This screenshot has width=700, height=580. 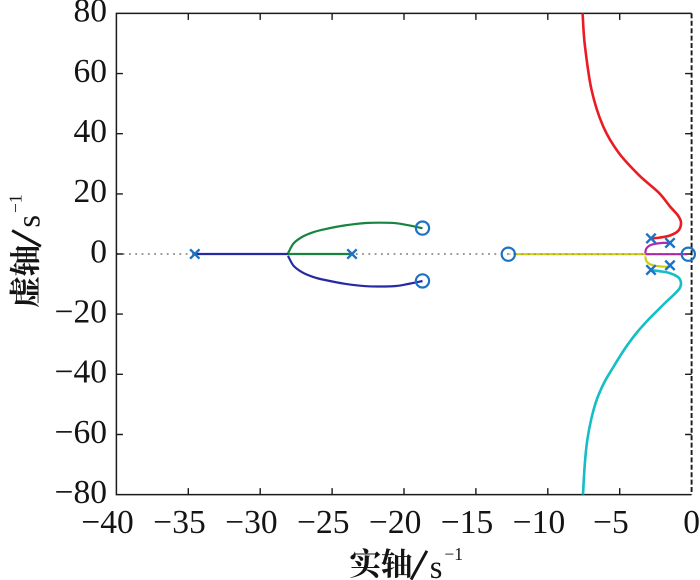 What do you see at coordinates (539, 522) in the screenshot?
I see `svg-text: −10` at bounding box center [539, 522].